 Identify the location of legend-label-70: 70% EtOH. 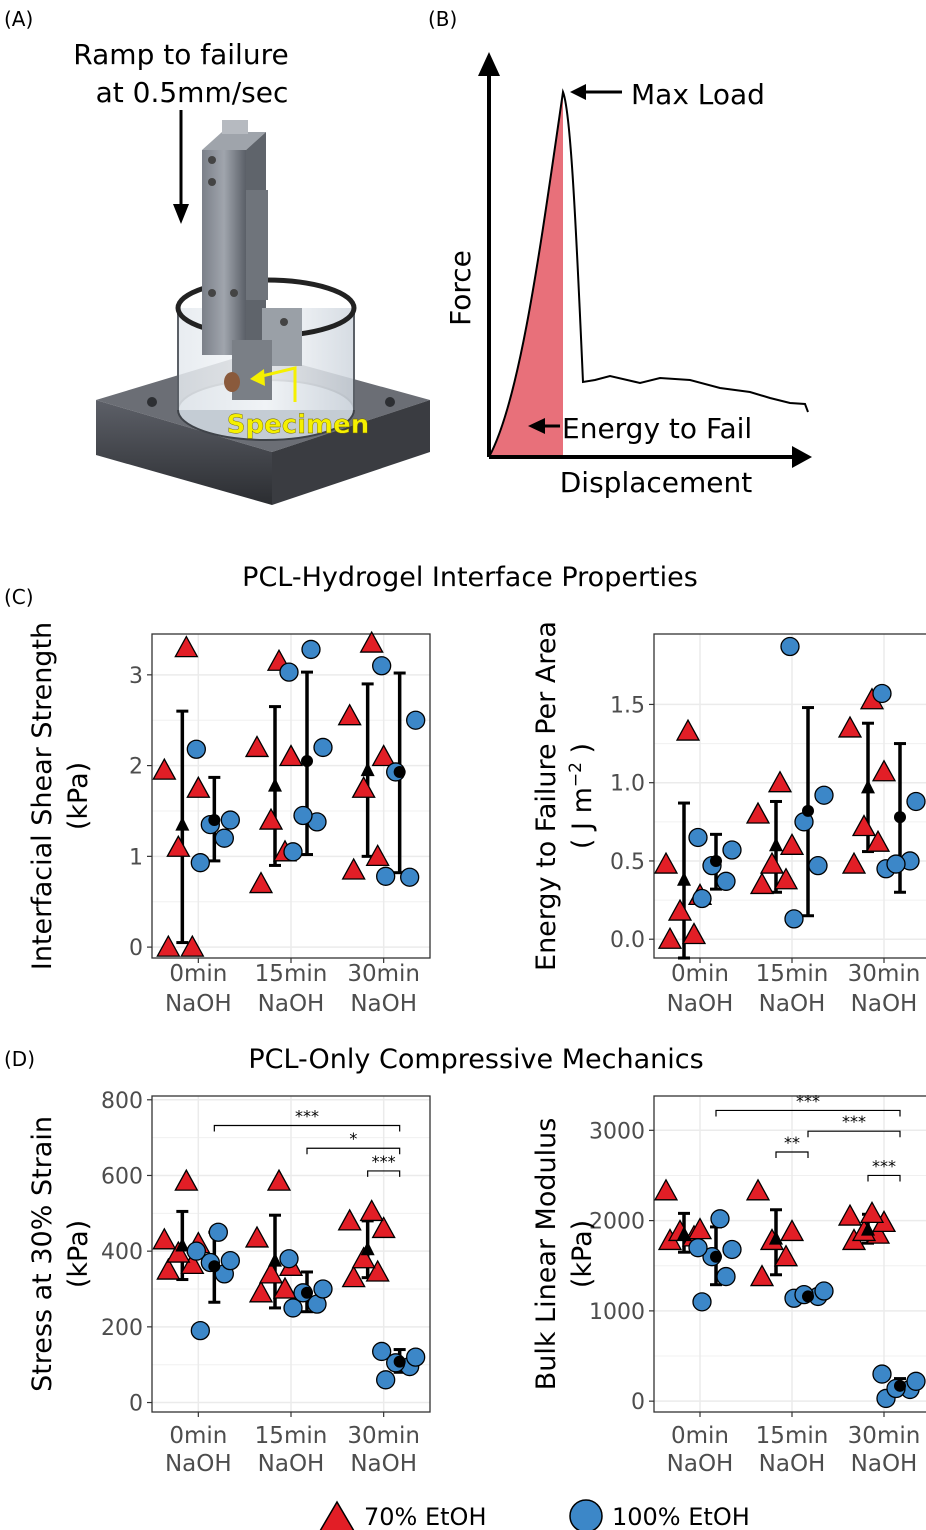
(425, 1516).